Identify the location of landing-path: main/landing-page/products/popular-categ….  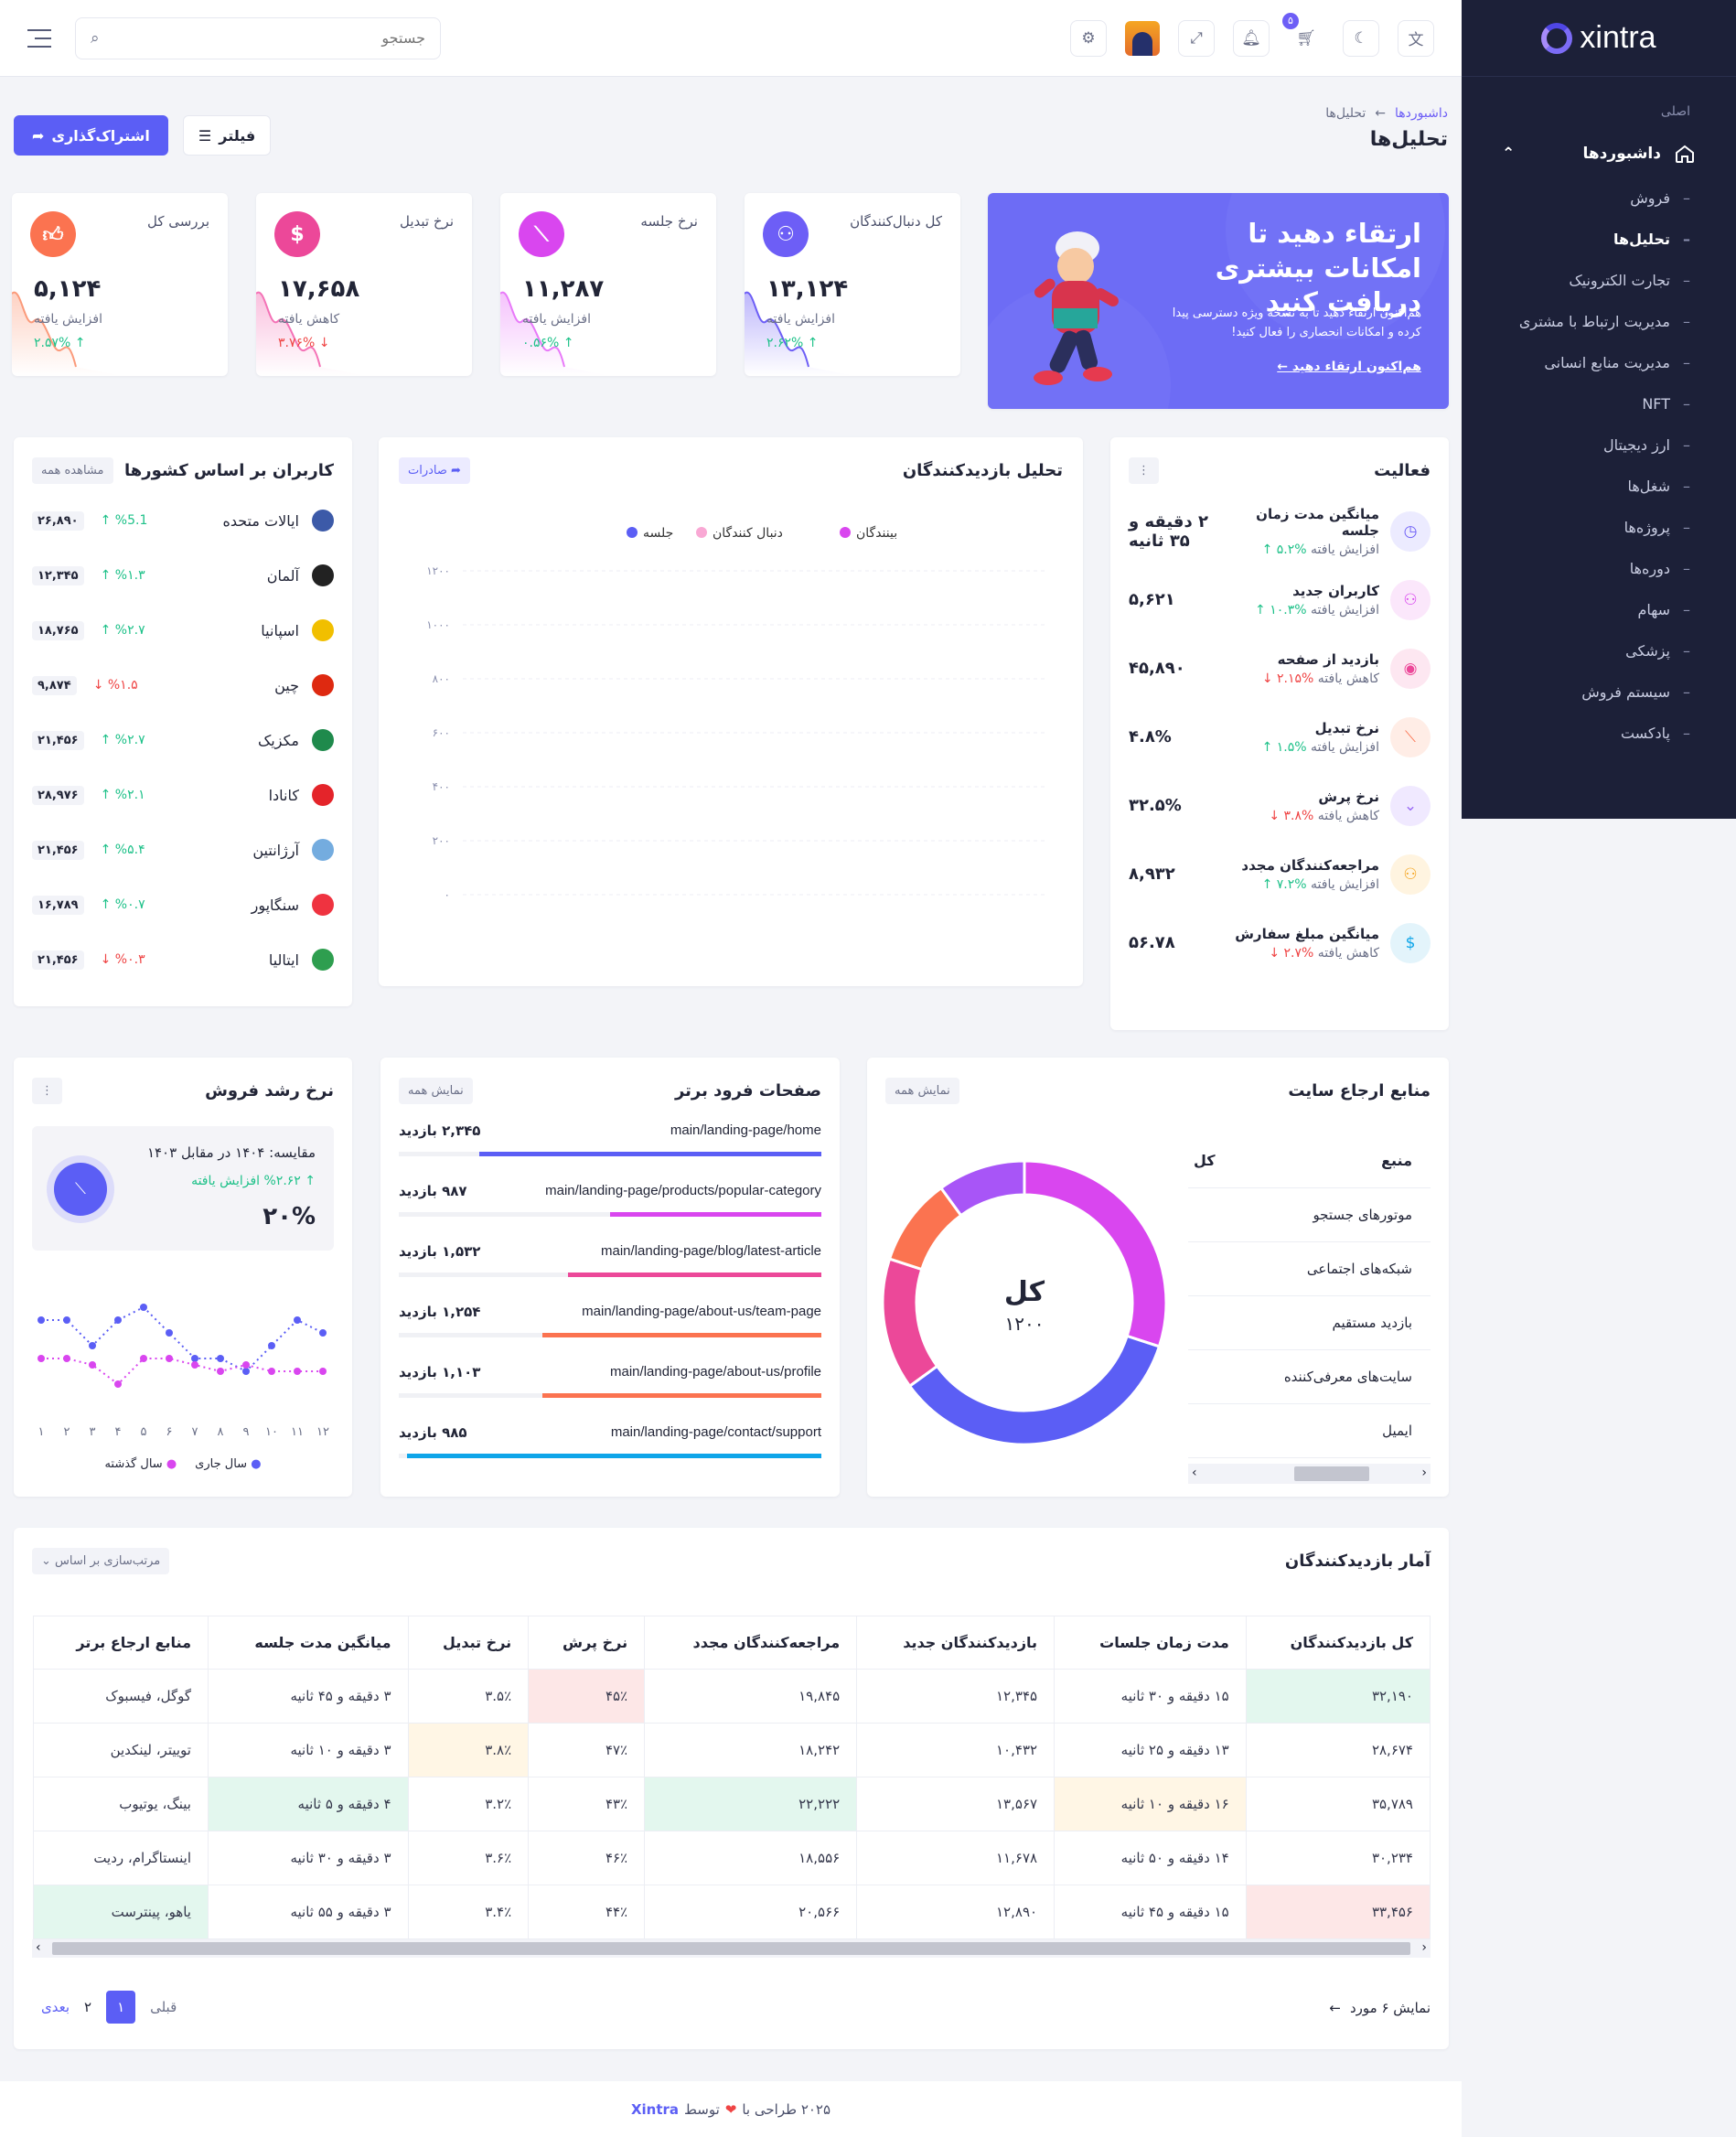
(683, 1190).